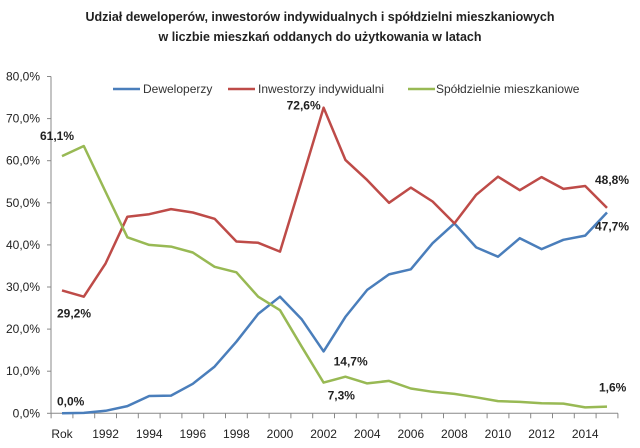  Describe the element at coordinates (105, 434) in the screenshot. I see `x-tick-label: 1992` at that location.